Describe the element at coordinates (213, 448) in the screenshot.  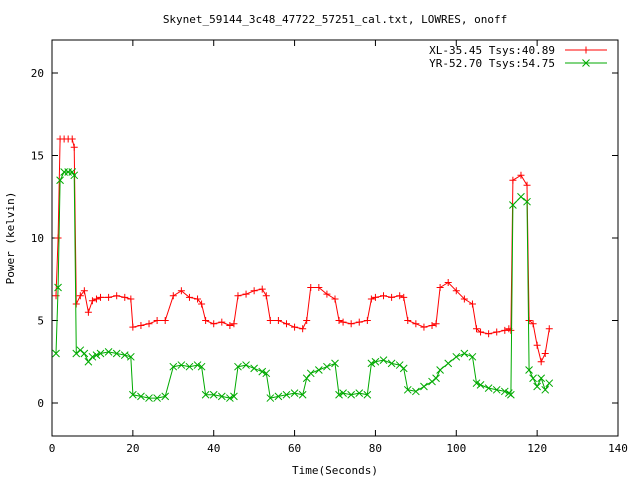
I see `x-tick-label: 40` at that location.